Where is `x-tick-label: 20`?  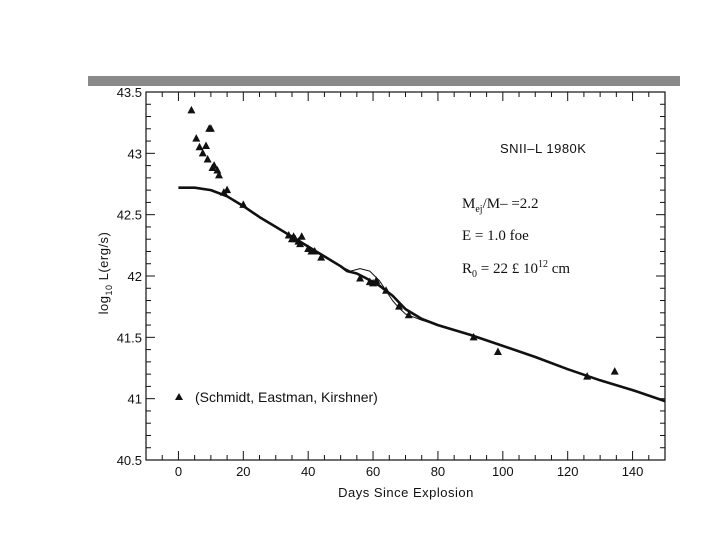 x-tick-label: 20 is located at coordinates (243, 471).